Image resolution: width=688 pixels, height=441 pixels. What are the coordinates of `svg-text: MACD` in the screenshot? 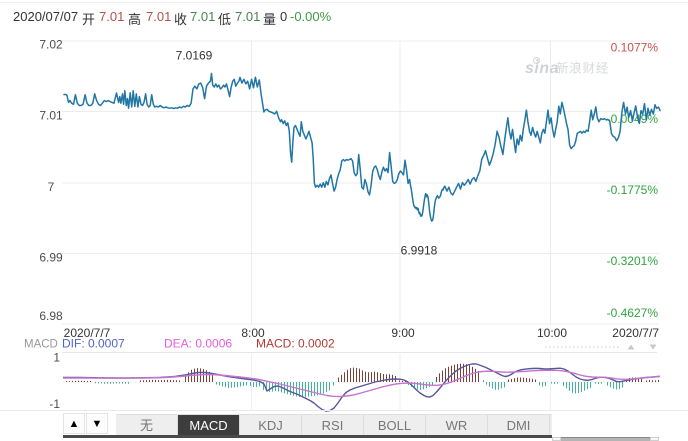 It's located at (41, 345).